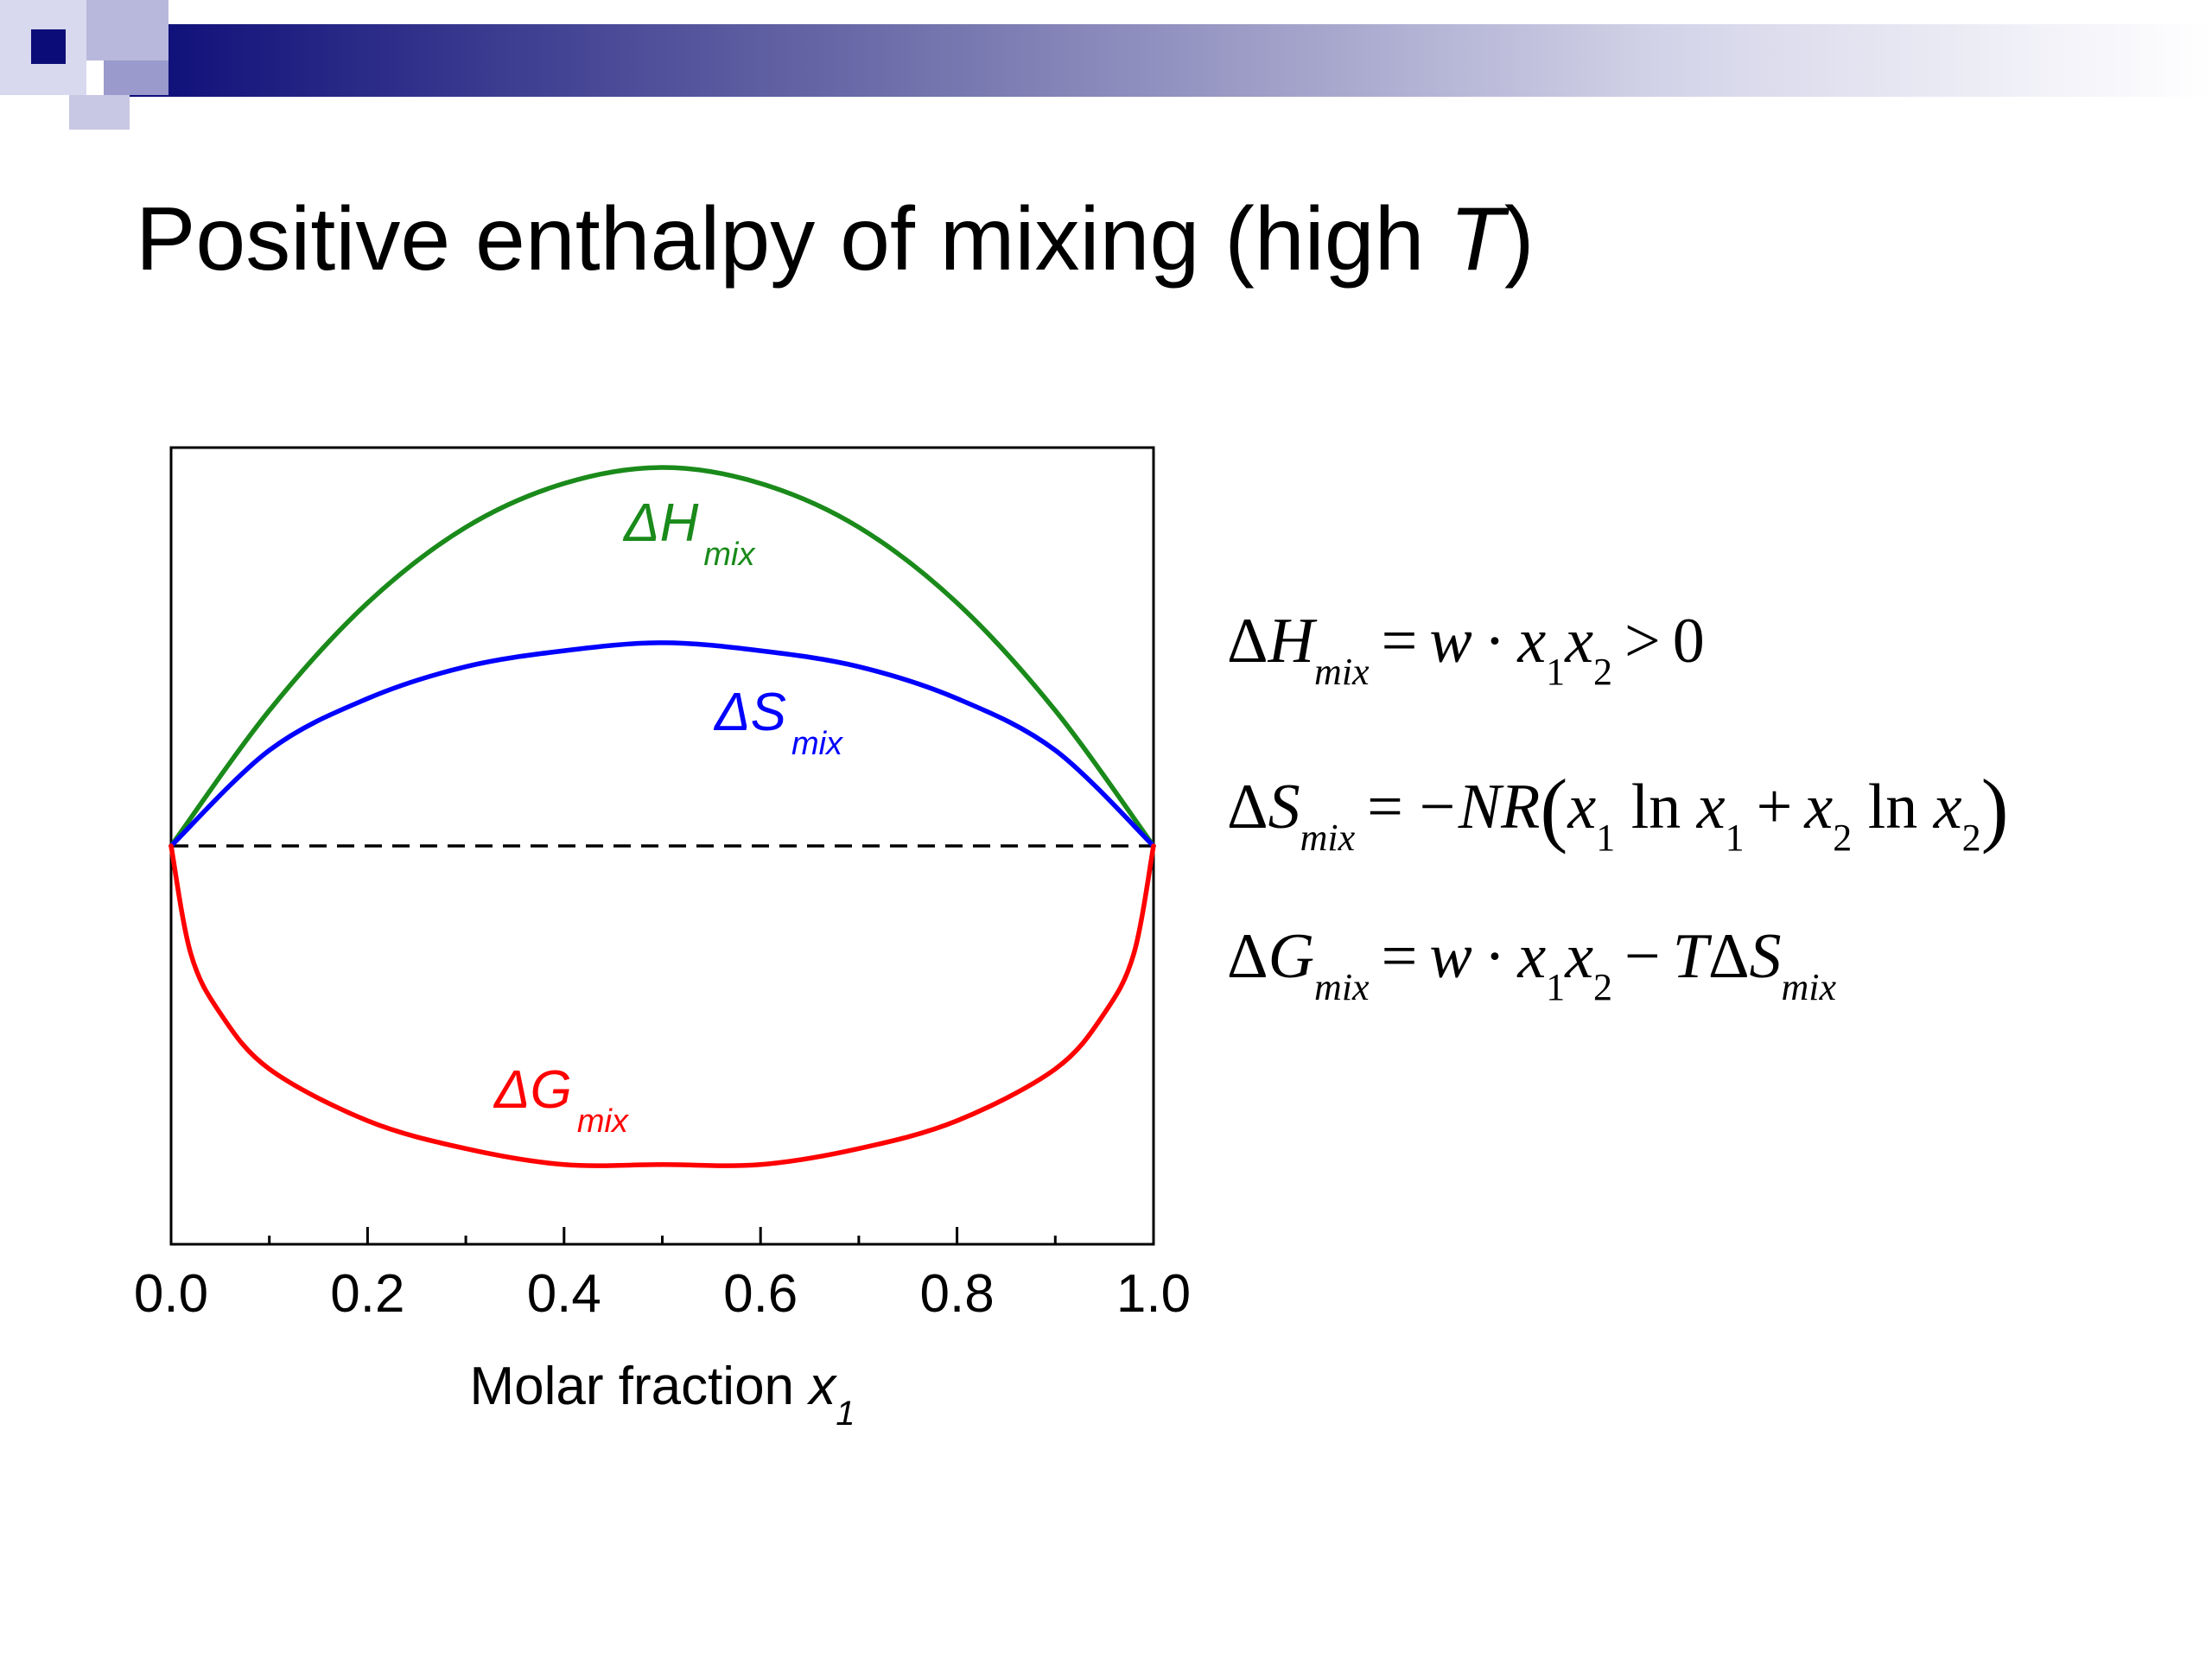  Describe the element at coordinates (171, 1294) in the screenshot. I see `x-tick-label: 0.0` at that location.